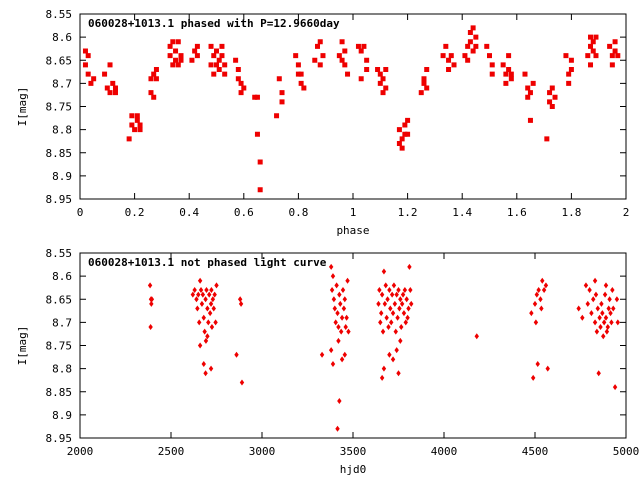 Image resolution: width=640 pixels, height=480 pixels. What do you see at coordinates (59, 253) in the screenshot?
I see `y-tick-label: 8.55` at bounding box center [59, 253].